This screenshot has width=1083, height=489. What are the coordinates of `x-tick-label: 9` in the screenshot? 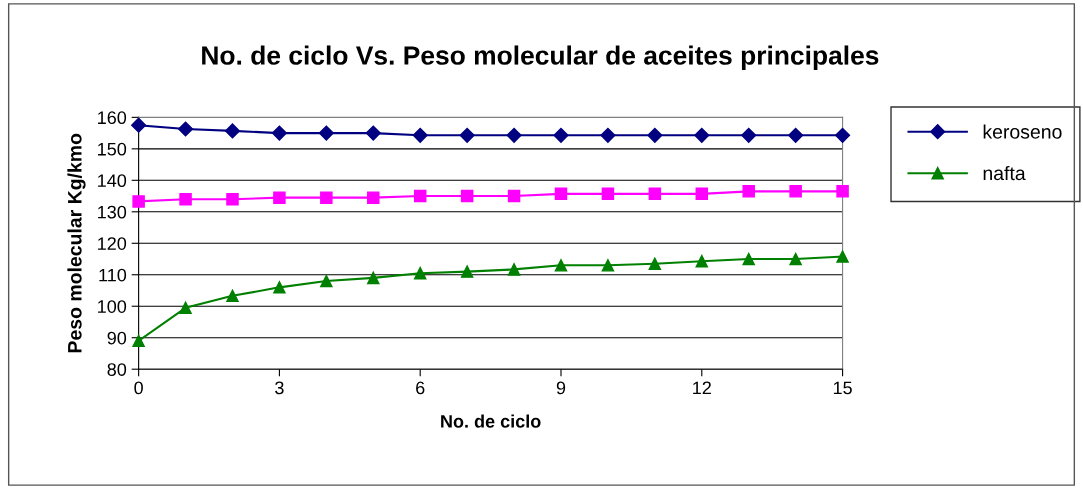 It's located at (561, 388).